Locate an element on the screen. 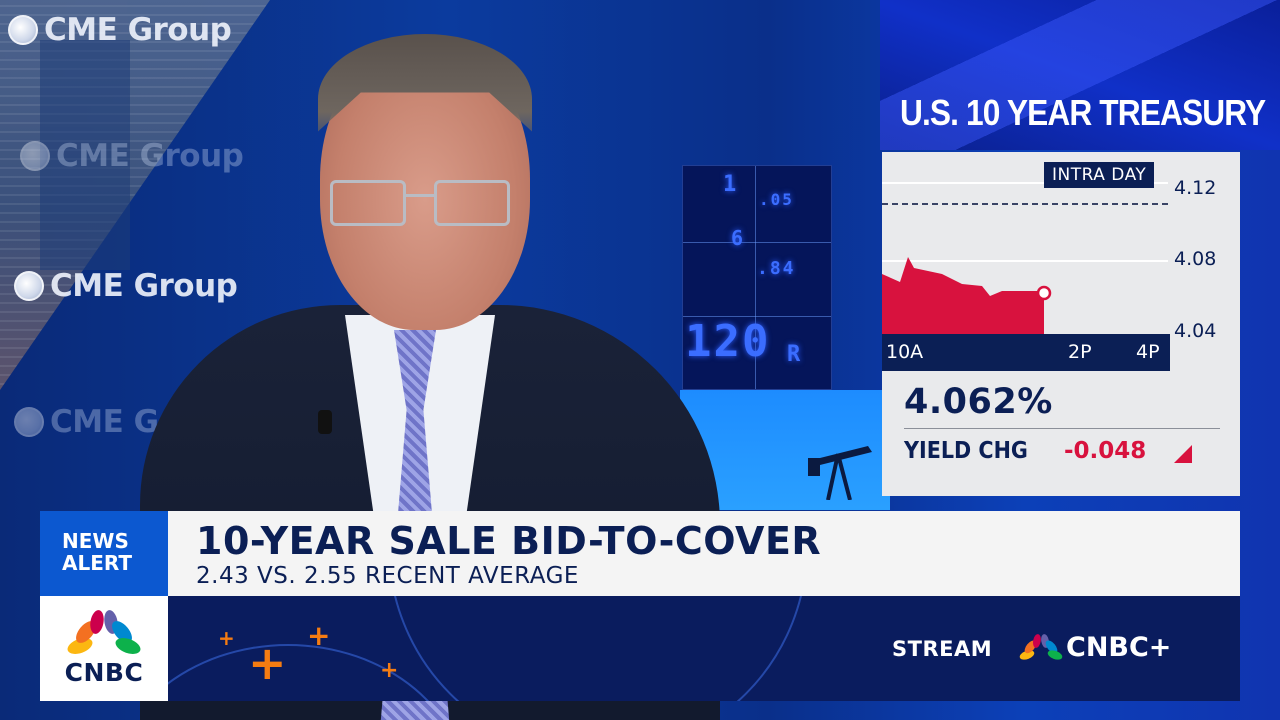  subheadline: 2.43 VS. 2.55 RECENT AVERAGE is located at coordinates (387, 576).